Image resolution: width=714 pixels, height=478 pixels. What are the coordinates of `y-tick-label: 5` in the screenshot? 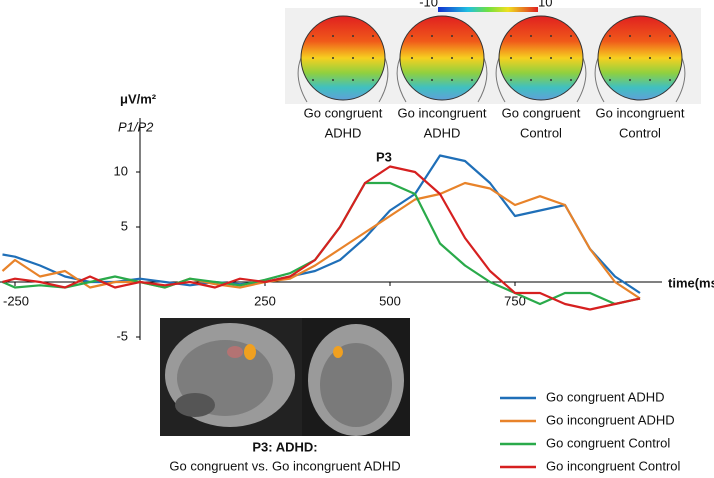 It's located at (124, 225).